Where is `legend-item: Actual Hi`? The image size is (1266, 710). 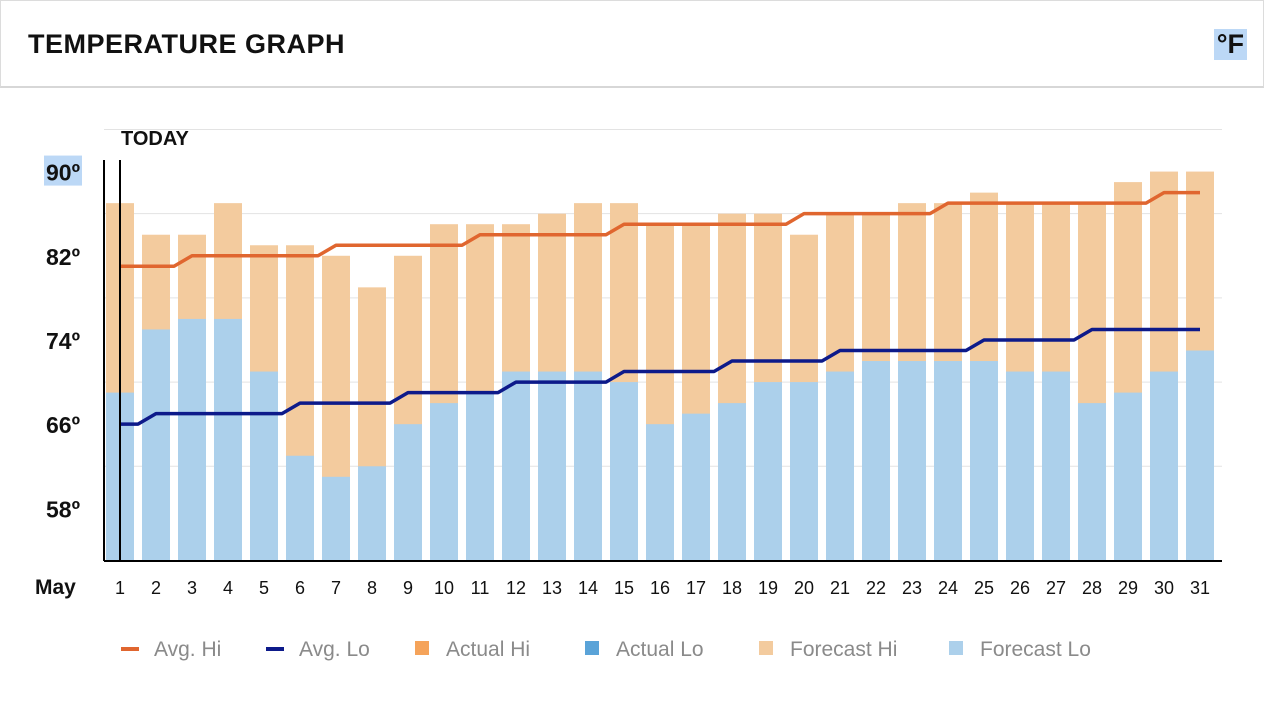 legend-item: Actual Hi is located at coordinates (472, 649).